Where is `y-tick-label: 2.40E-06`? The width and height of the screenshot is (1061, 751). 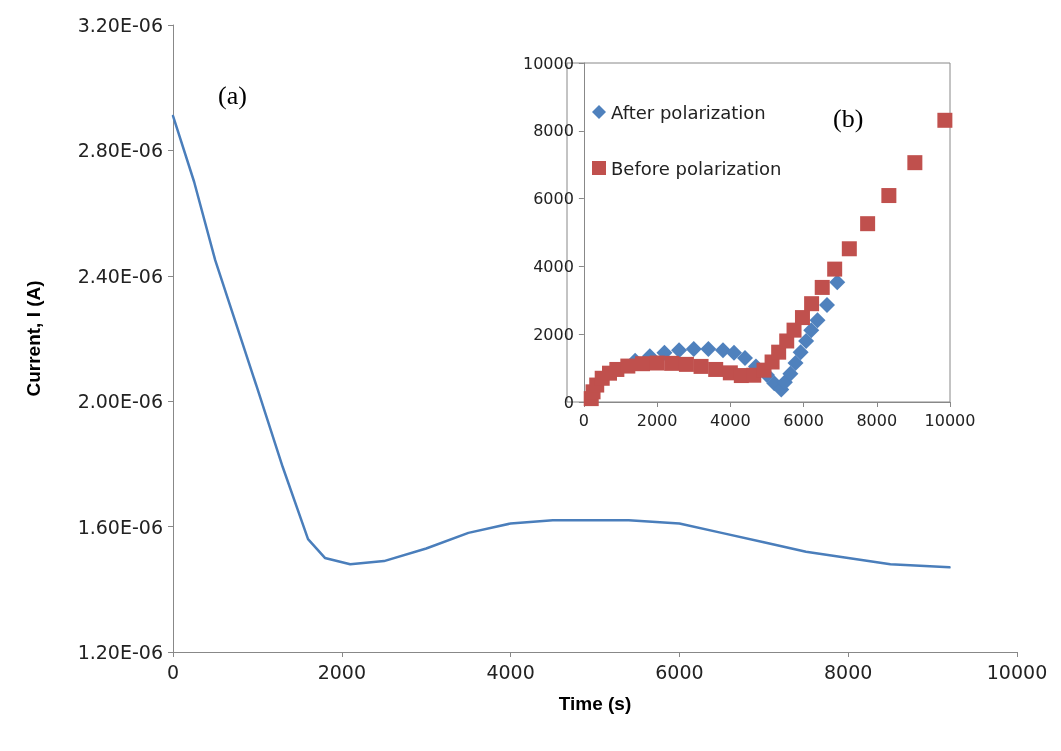
y-tick-label: 2.40E-06 is located at coordinates (120, 275).